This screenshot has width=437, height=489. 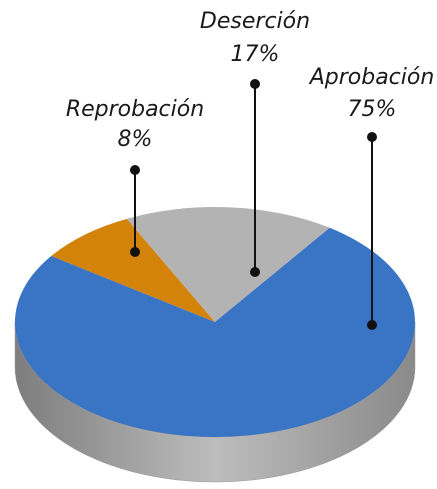 What do you see at coordinates (135, 109) in the screenshot?
I see `category-label: Reprobación` at bounding box center [135, 109].